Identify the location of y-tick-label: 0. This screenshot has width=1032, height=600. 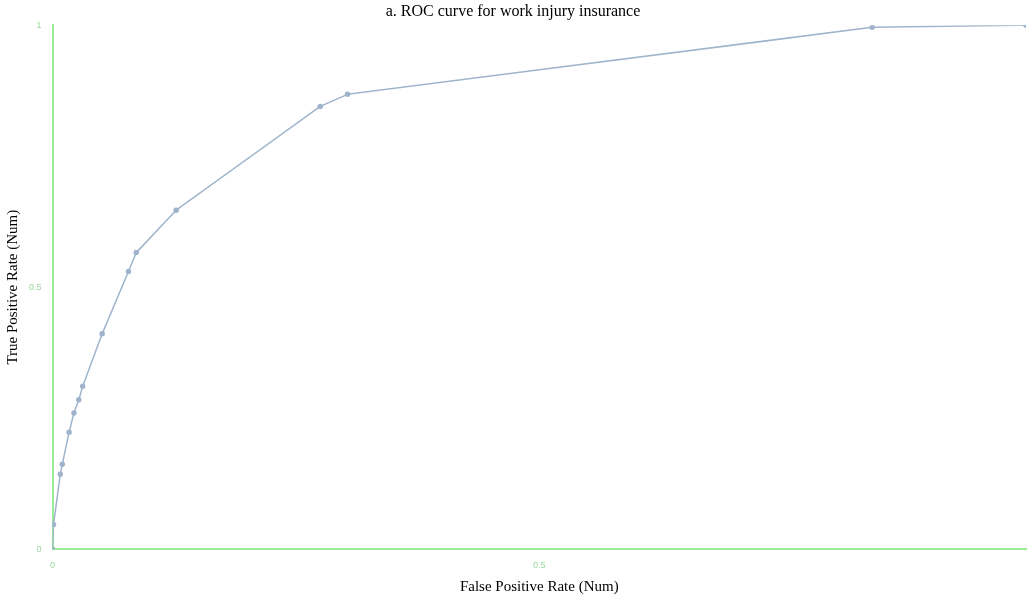
(39, 548).